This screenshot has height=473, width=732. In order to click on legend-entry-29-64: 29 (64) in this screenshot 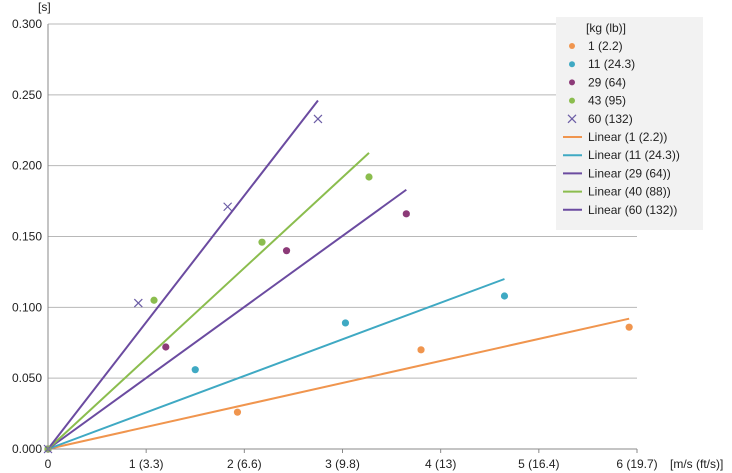, I will do `click(597, 82)`.